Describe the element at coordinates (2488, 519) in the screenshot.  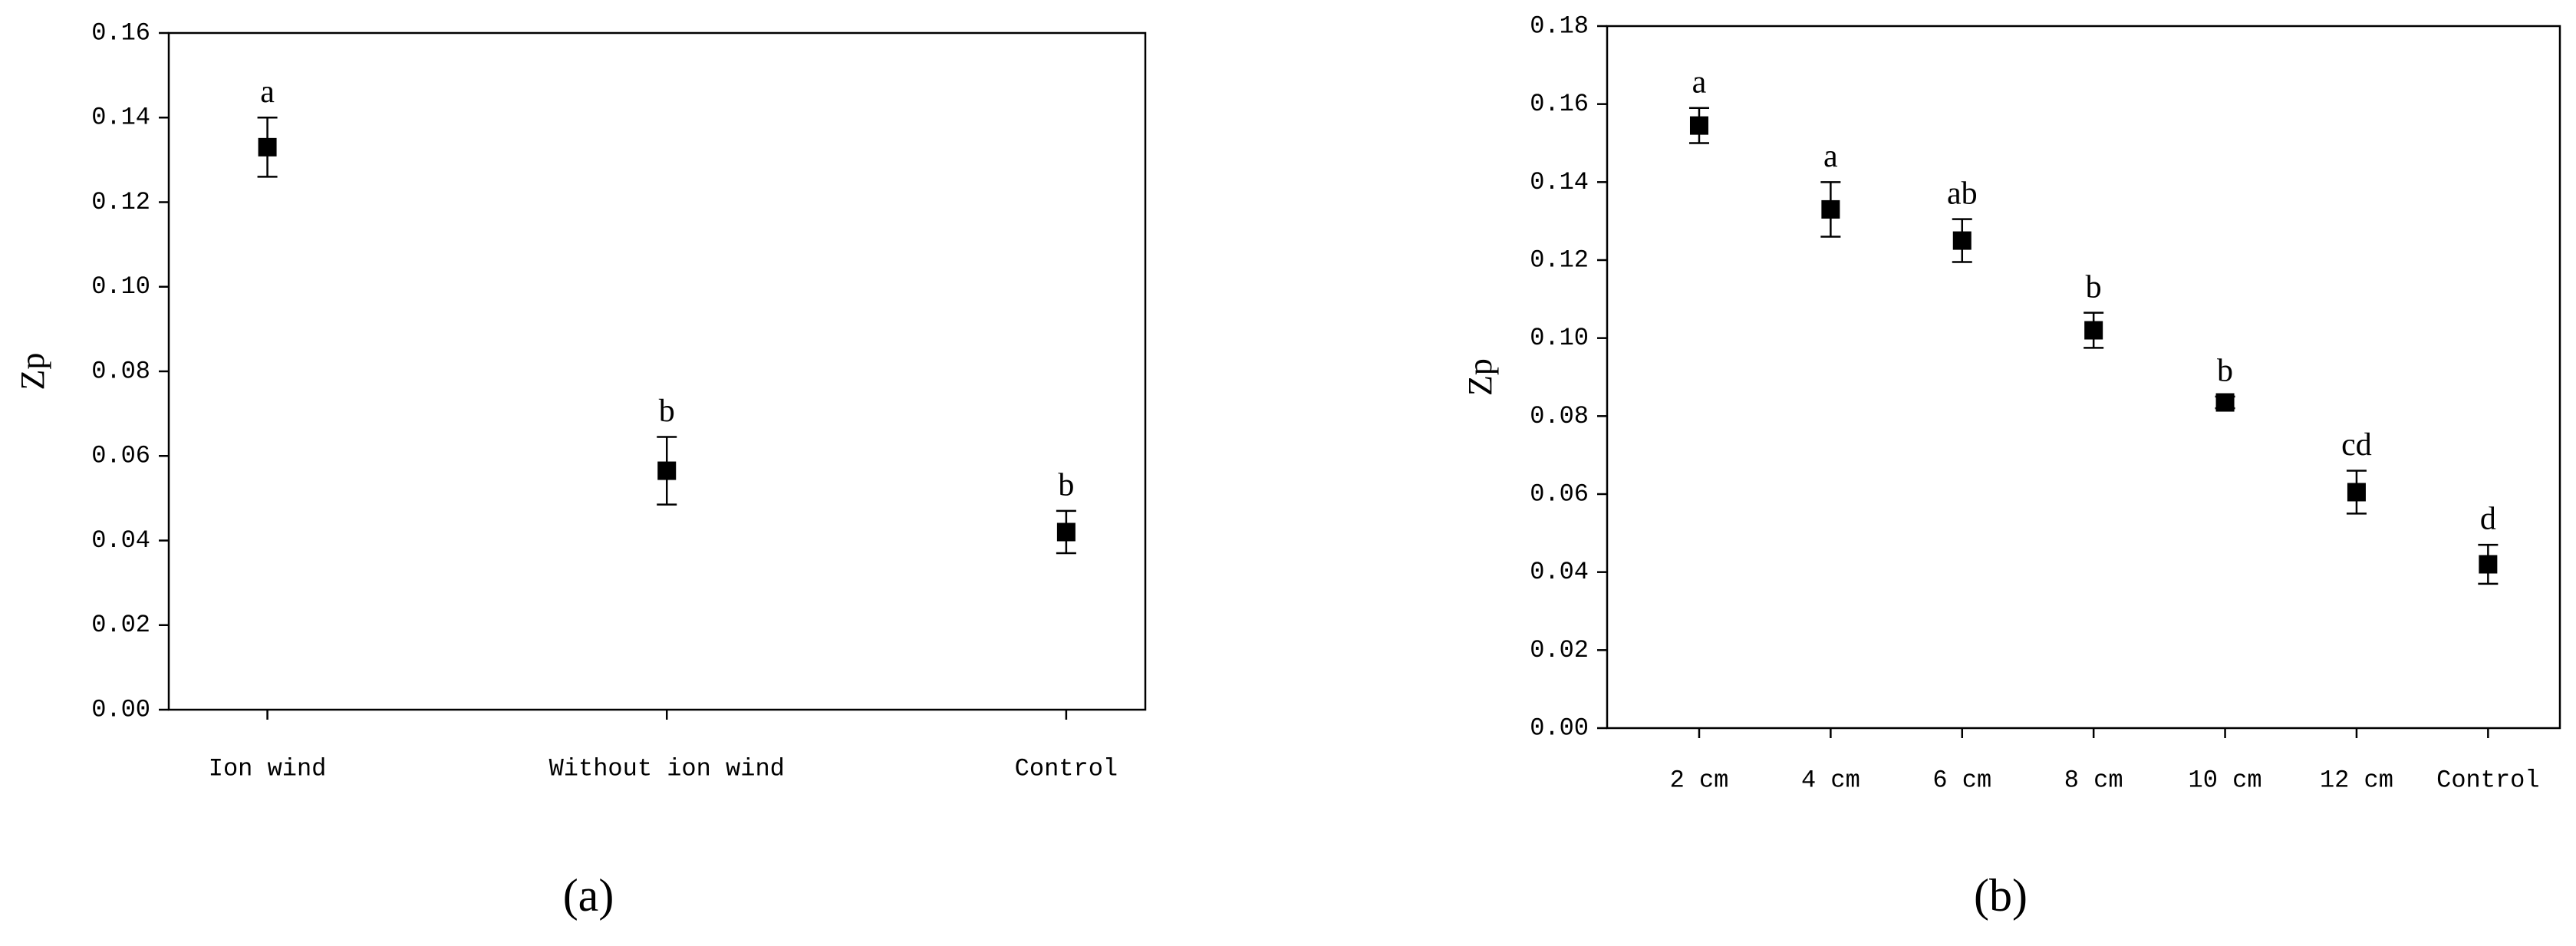
I see `point-label: d` at that location.